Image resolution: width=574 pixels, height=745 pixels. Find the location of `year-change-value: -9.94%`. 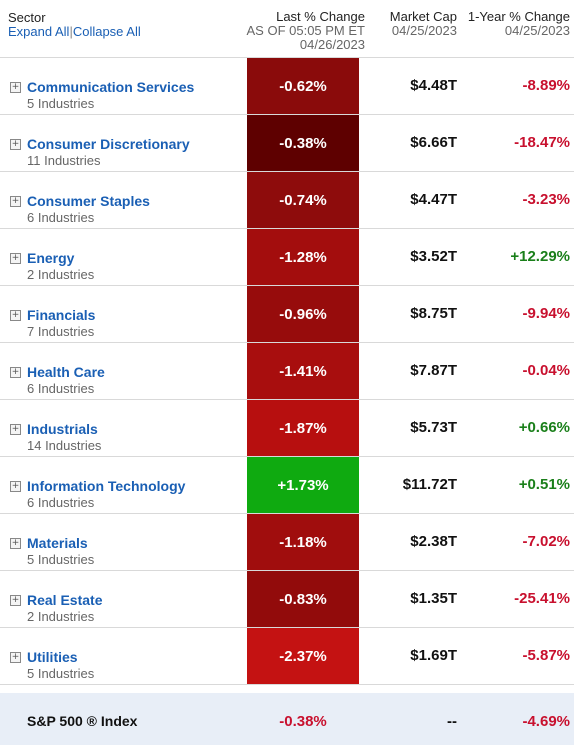

year-change-value: -9.94% is located at coordinates (546, 313).